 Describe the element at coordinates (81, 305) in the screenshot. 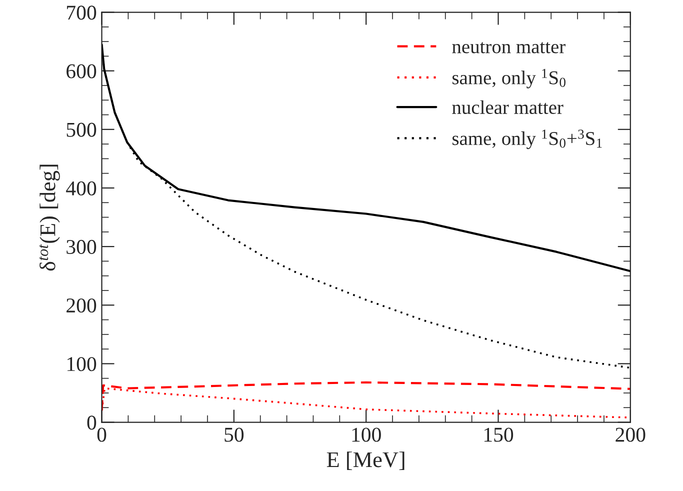

I see `y-tick-label: 200` at that location.